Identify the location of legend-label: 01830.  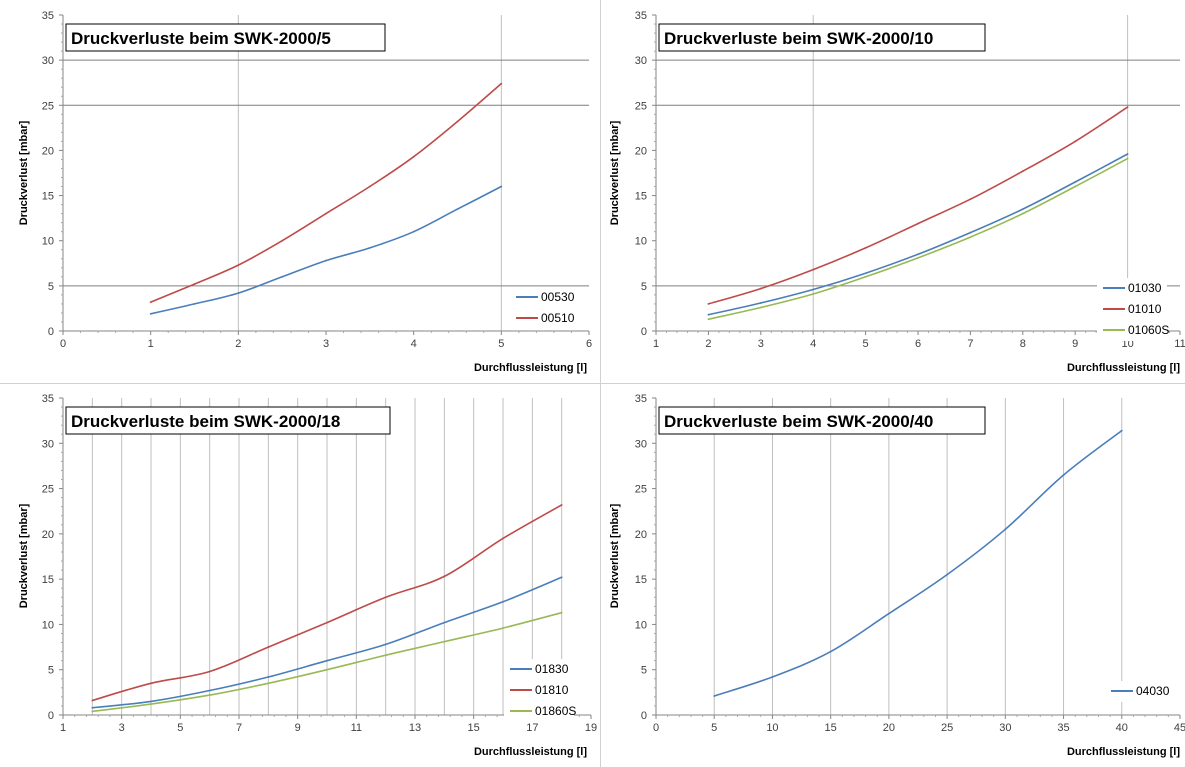
(552, 669).